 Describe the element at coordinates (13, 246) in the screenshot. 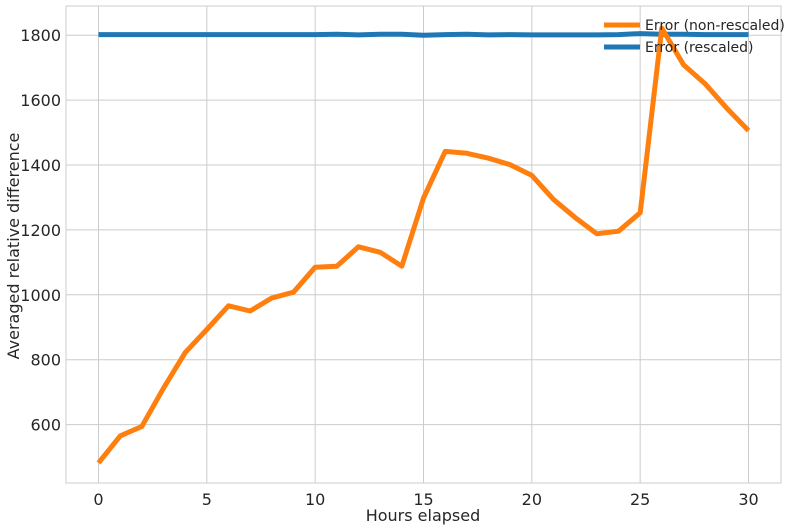

I see `y-axis-label: Averaged relative difference` at that location.